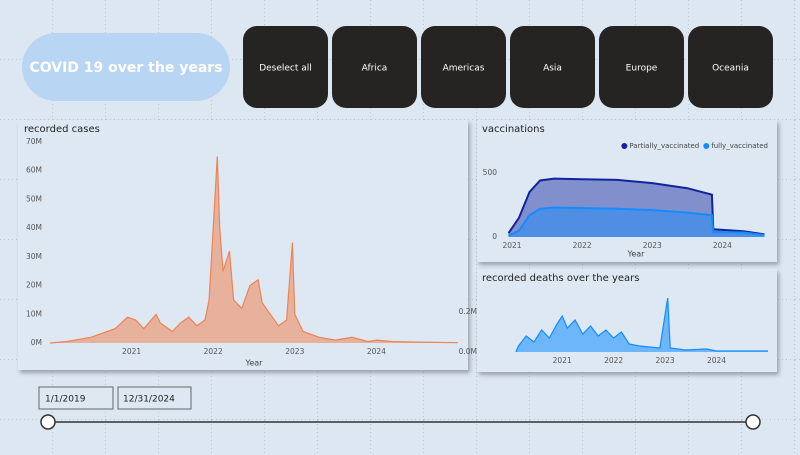  I want to click on y-tick-label: 40M, so click(34, 227).